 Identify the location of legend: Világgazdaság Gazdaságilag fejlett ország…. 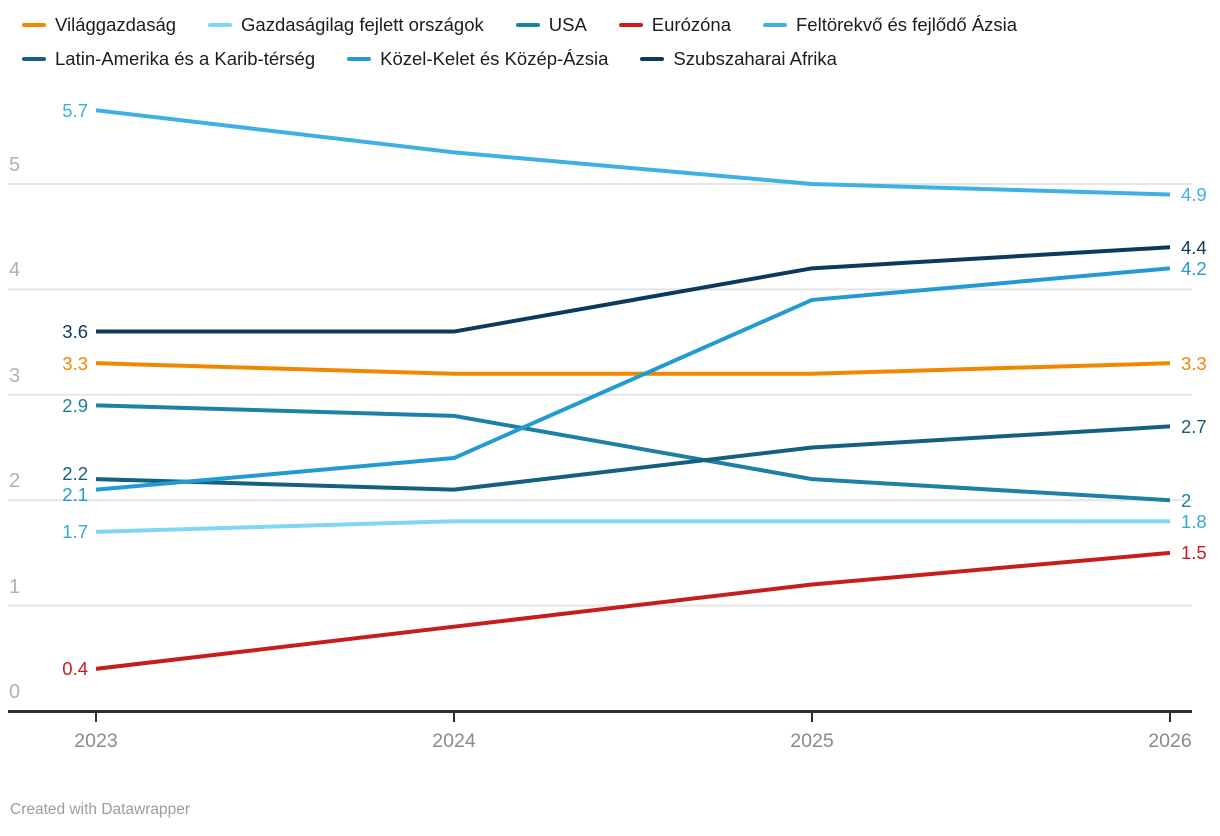
(617, 48).